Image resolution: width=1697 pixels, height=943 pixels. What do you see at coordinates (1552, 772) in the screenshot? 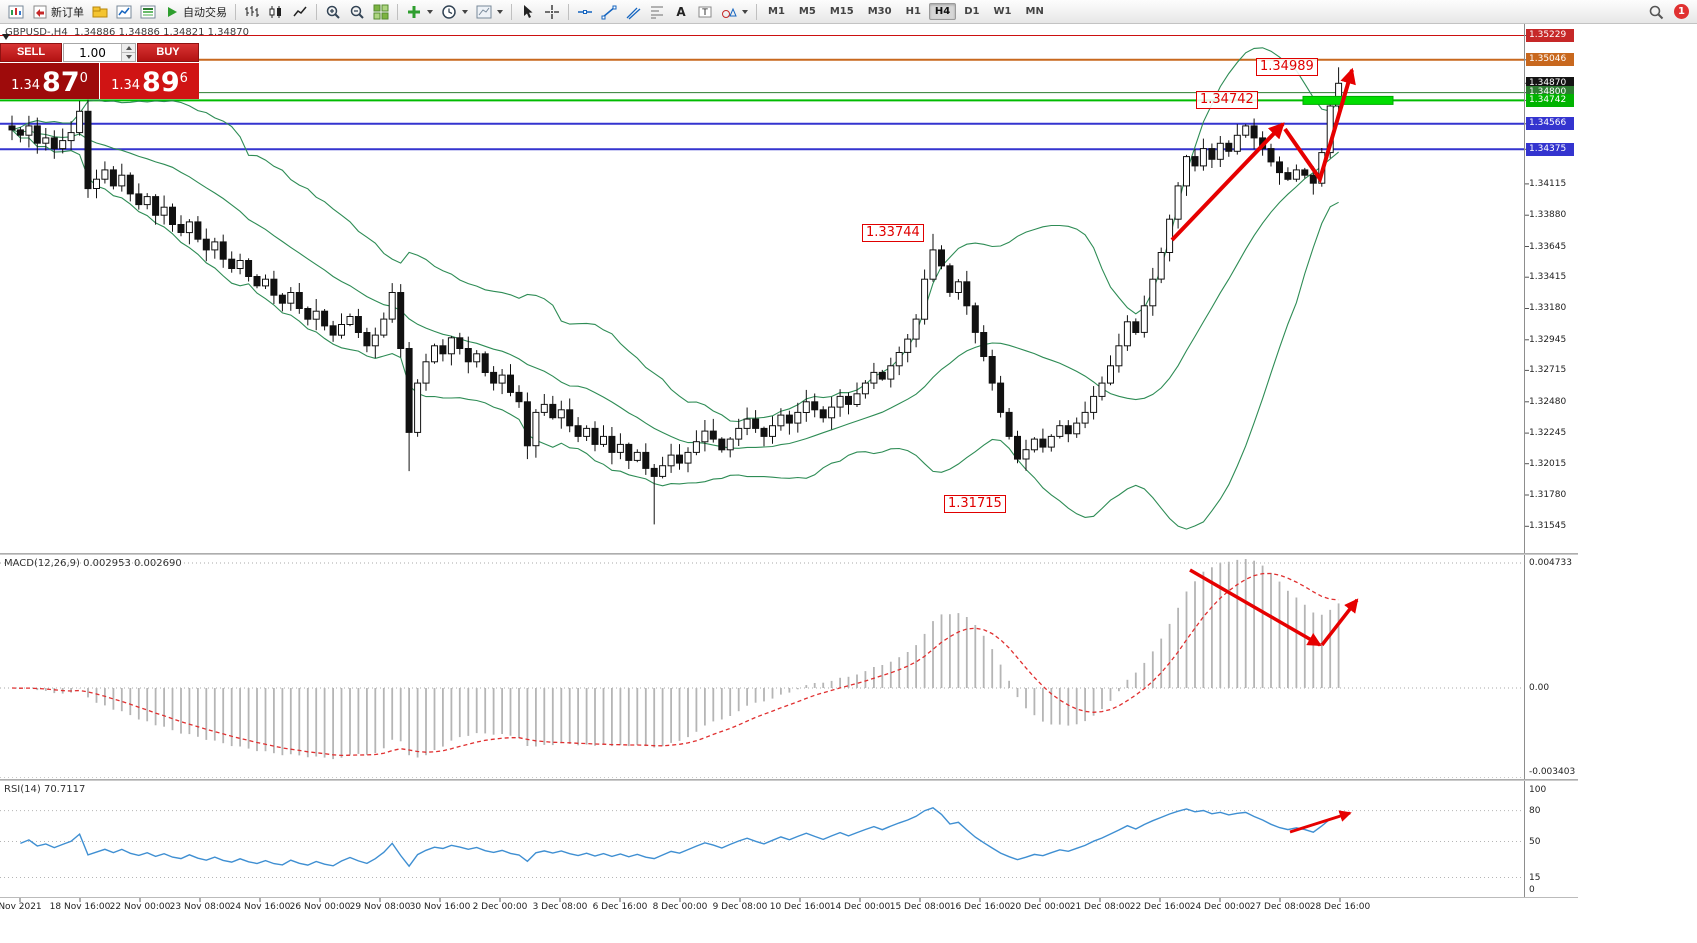
I see `macd-tick: -0.003403` at bounding box center [1552, 772].